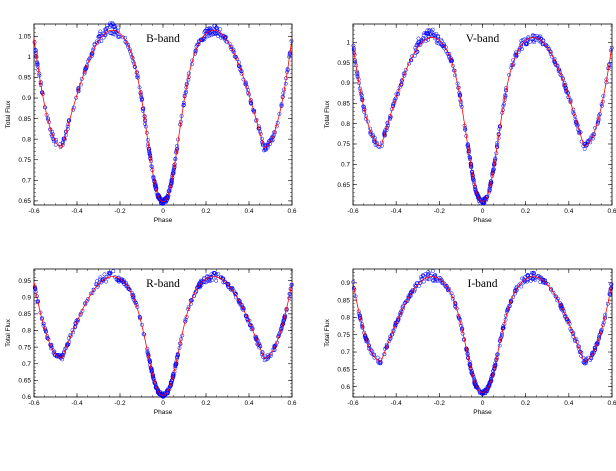  I want to click on band-title: V-band, so click(483, 39).